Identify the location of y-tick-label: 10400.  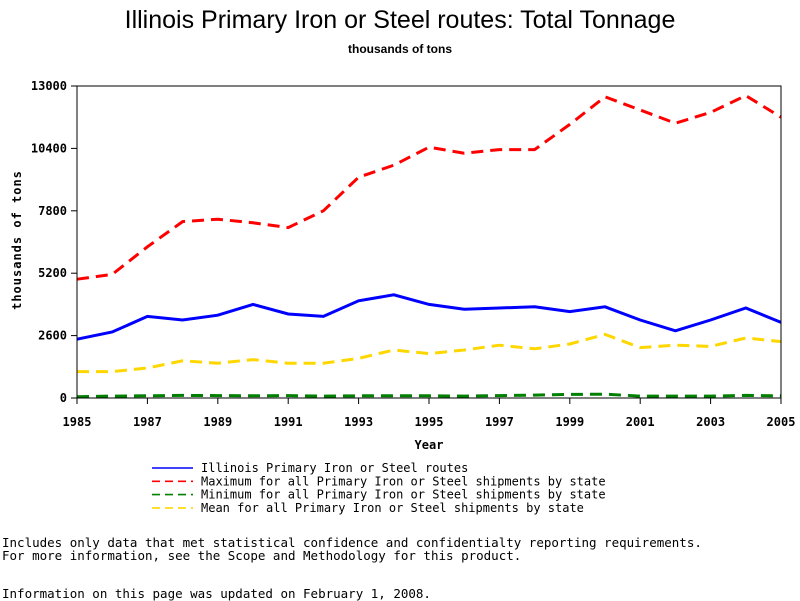
(49, 148).